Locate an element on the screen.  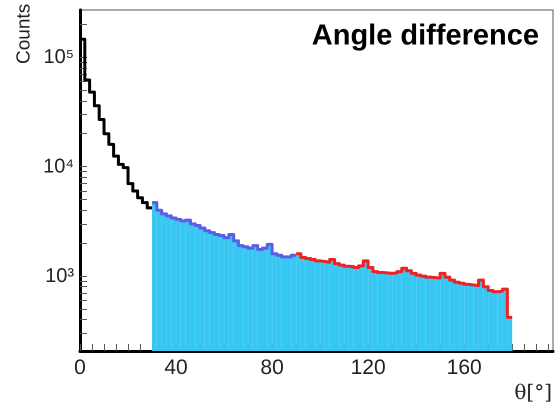
x-tick-label: 40 is located at coordinates (176, 367).